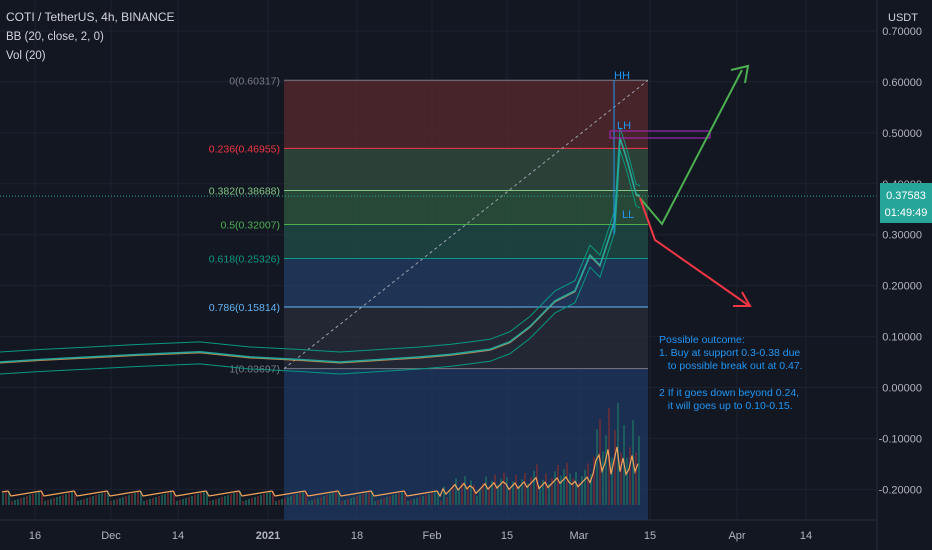 The image size is (932, 550). I want to click on chart-title: COTI / TetherUS, 4h, BINANCE, so click(90, 17).